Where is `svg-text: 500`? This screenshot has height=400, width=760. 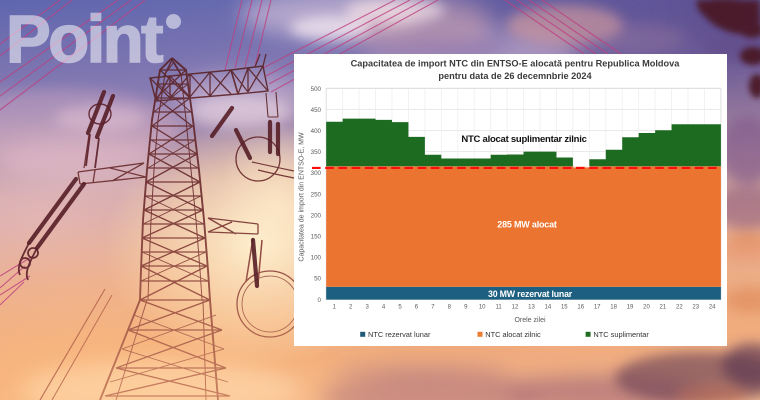
svg-text: 500 is located at coordinates (316, 89).